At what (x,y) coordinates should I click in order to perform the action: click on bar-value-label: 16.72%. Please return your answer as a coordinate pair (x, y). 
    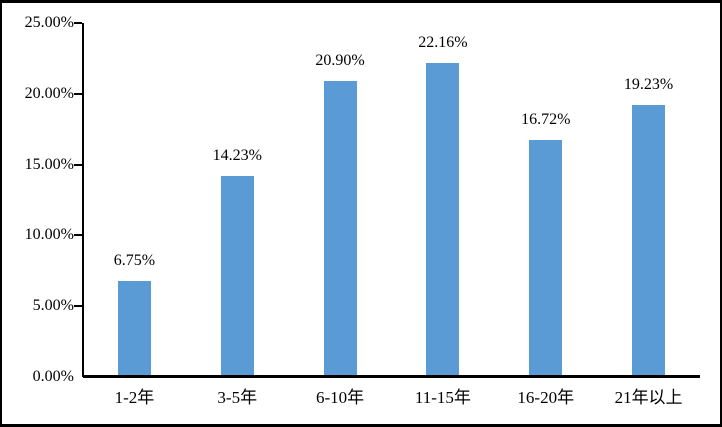
    Looking at the image, I should click on (546, 120).